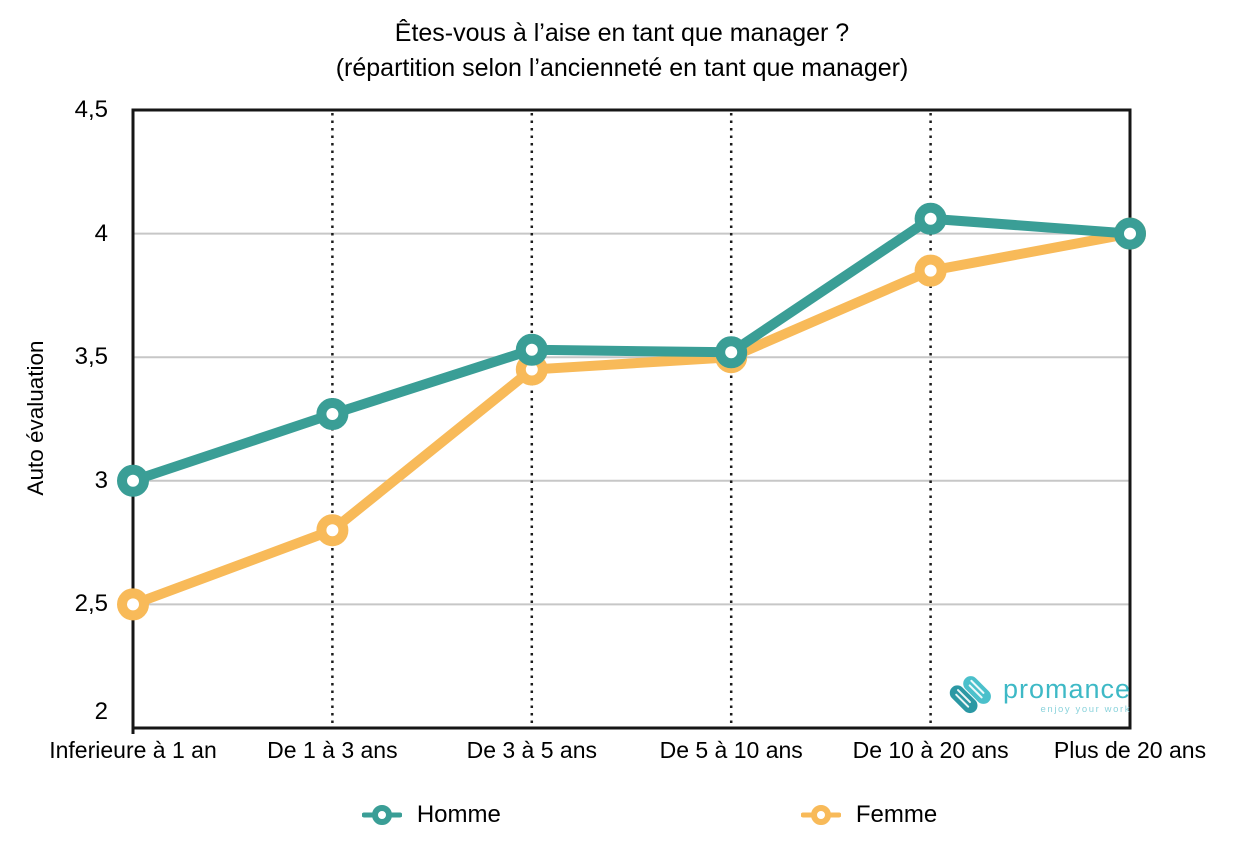  What do you see at coordinates (101, 711) in the screenshot?
I see `y-tick-label: 2` at bounding box center [101, 711].